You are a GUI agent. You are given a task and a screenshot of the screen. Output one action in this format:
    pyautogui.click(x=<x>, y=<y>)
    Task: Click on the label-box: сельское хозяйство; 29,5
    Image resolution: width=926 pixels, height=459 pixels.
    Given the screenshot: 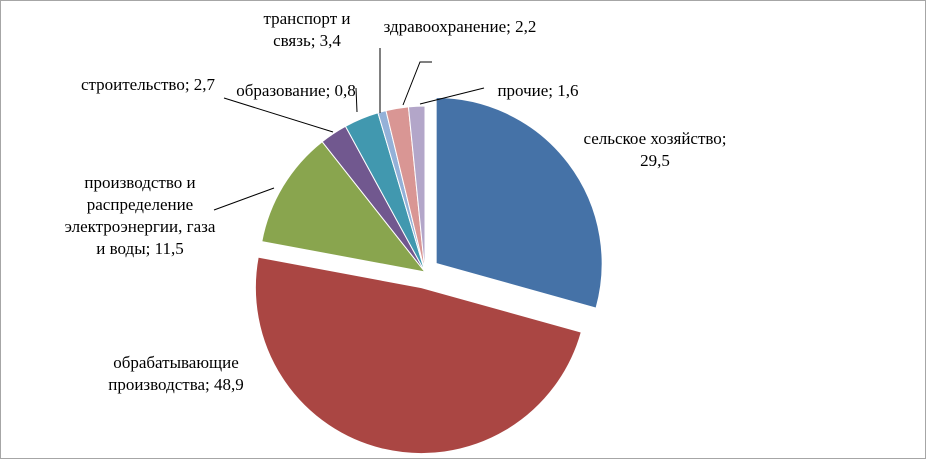 What is the action you would take?
    pyautogui.click(x=655, y=149)
    